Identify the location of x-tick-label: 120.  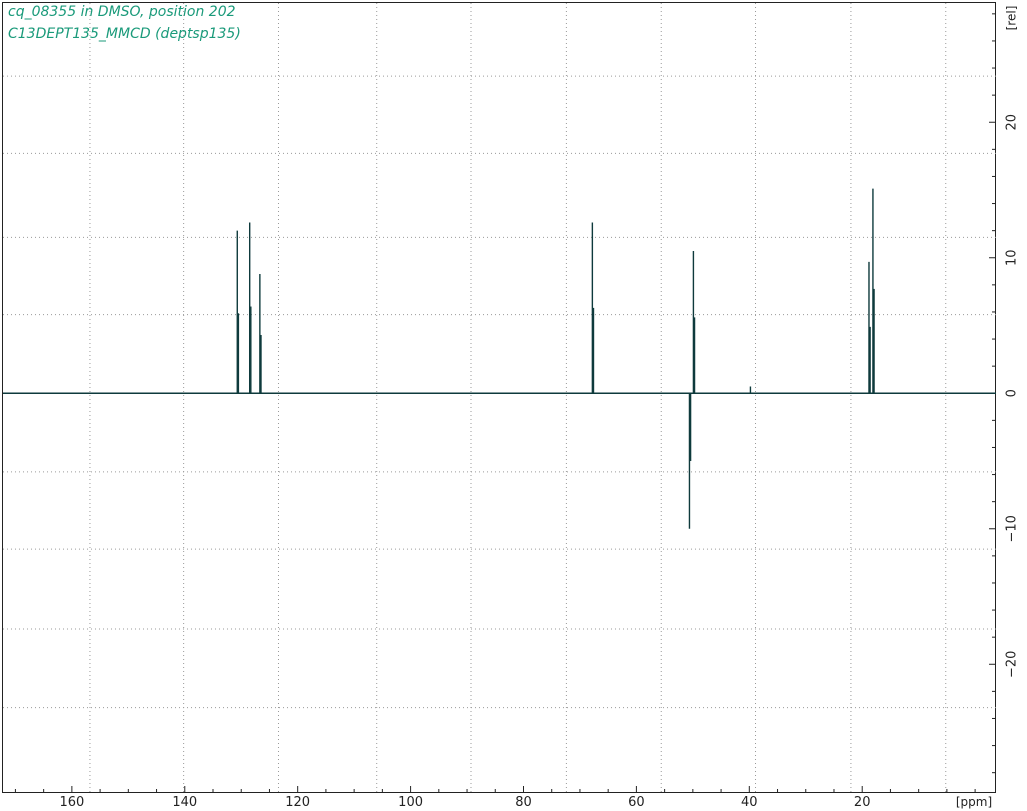
(297, 802).